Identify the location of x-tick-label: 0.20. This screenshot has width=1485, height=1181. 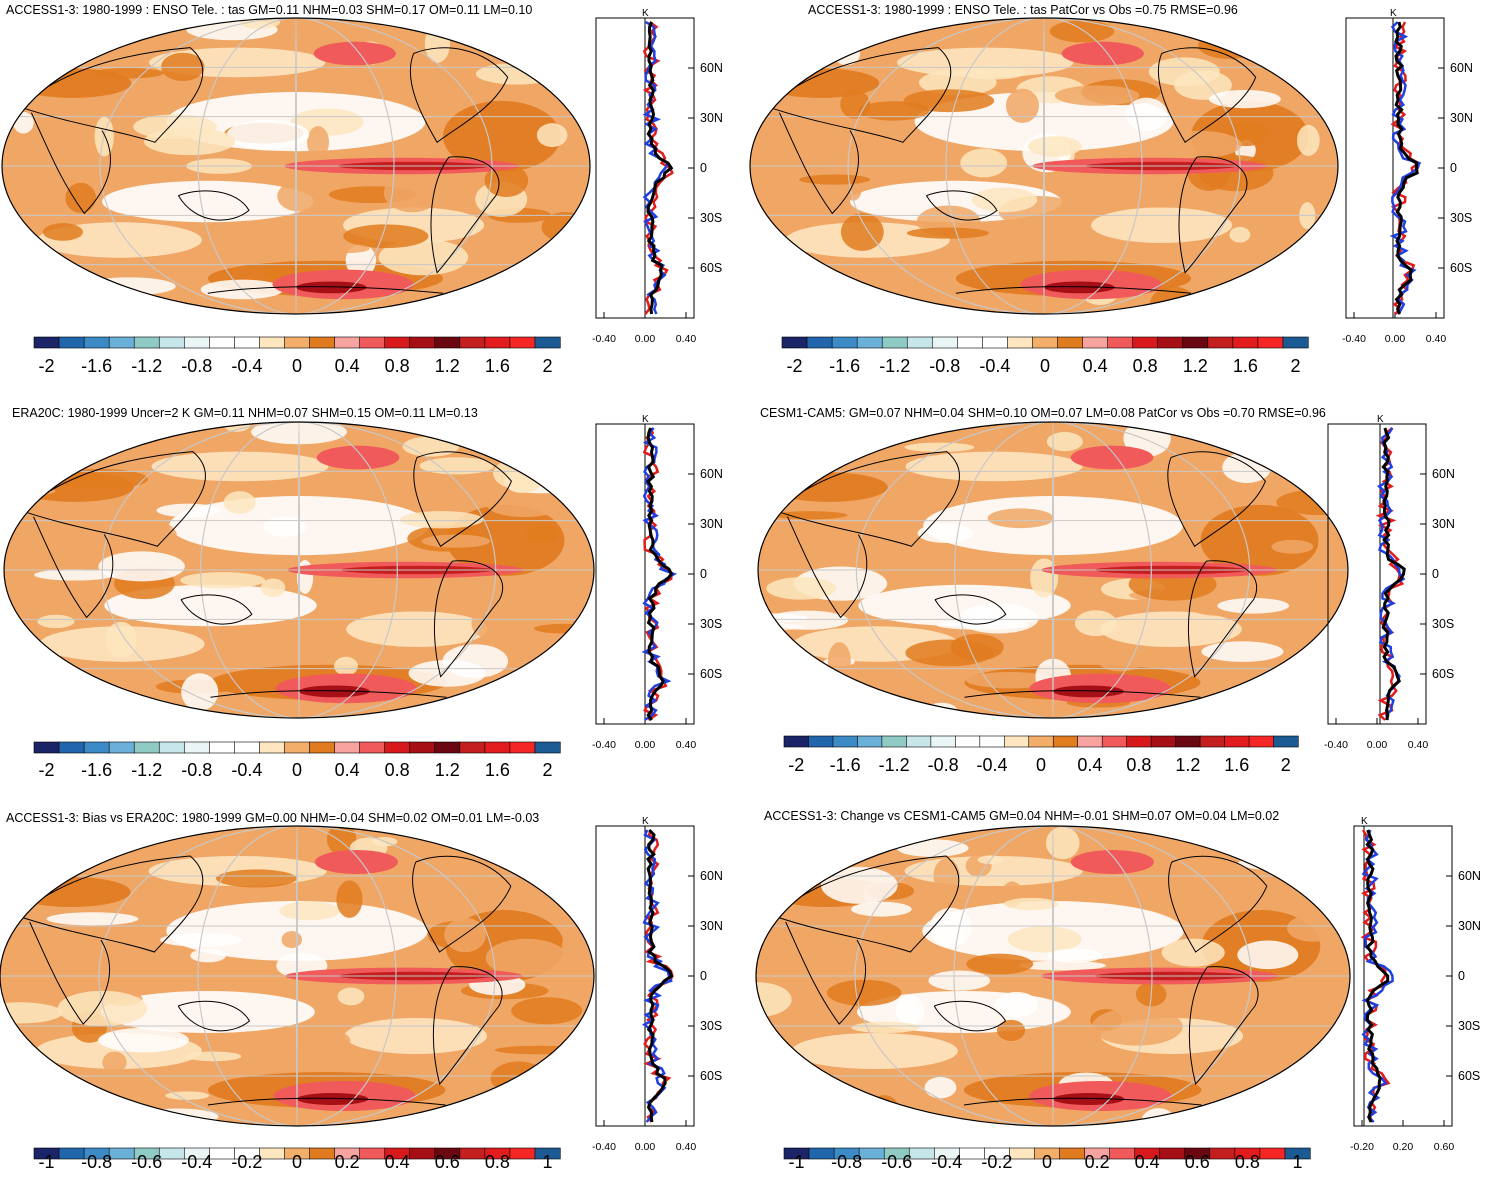
(1403, 1147).